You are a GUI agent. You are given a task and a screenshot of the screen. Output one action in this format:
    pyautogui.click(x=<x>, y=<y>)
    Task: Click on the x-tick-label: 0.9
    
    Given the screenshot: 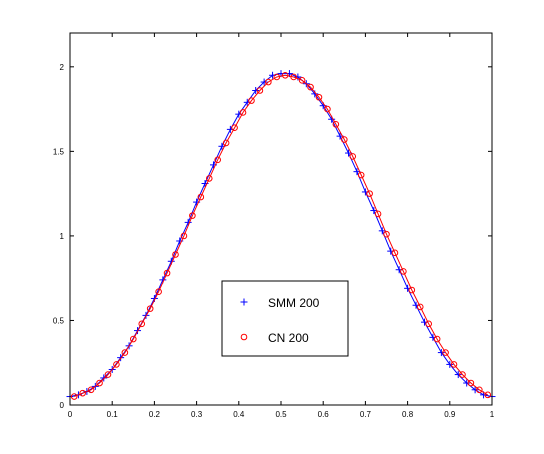 What is the action you would take?
    pyautogui.click(x=450, y=414)
    